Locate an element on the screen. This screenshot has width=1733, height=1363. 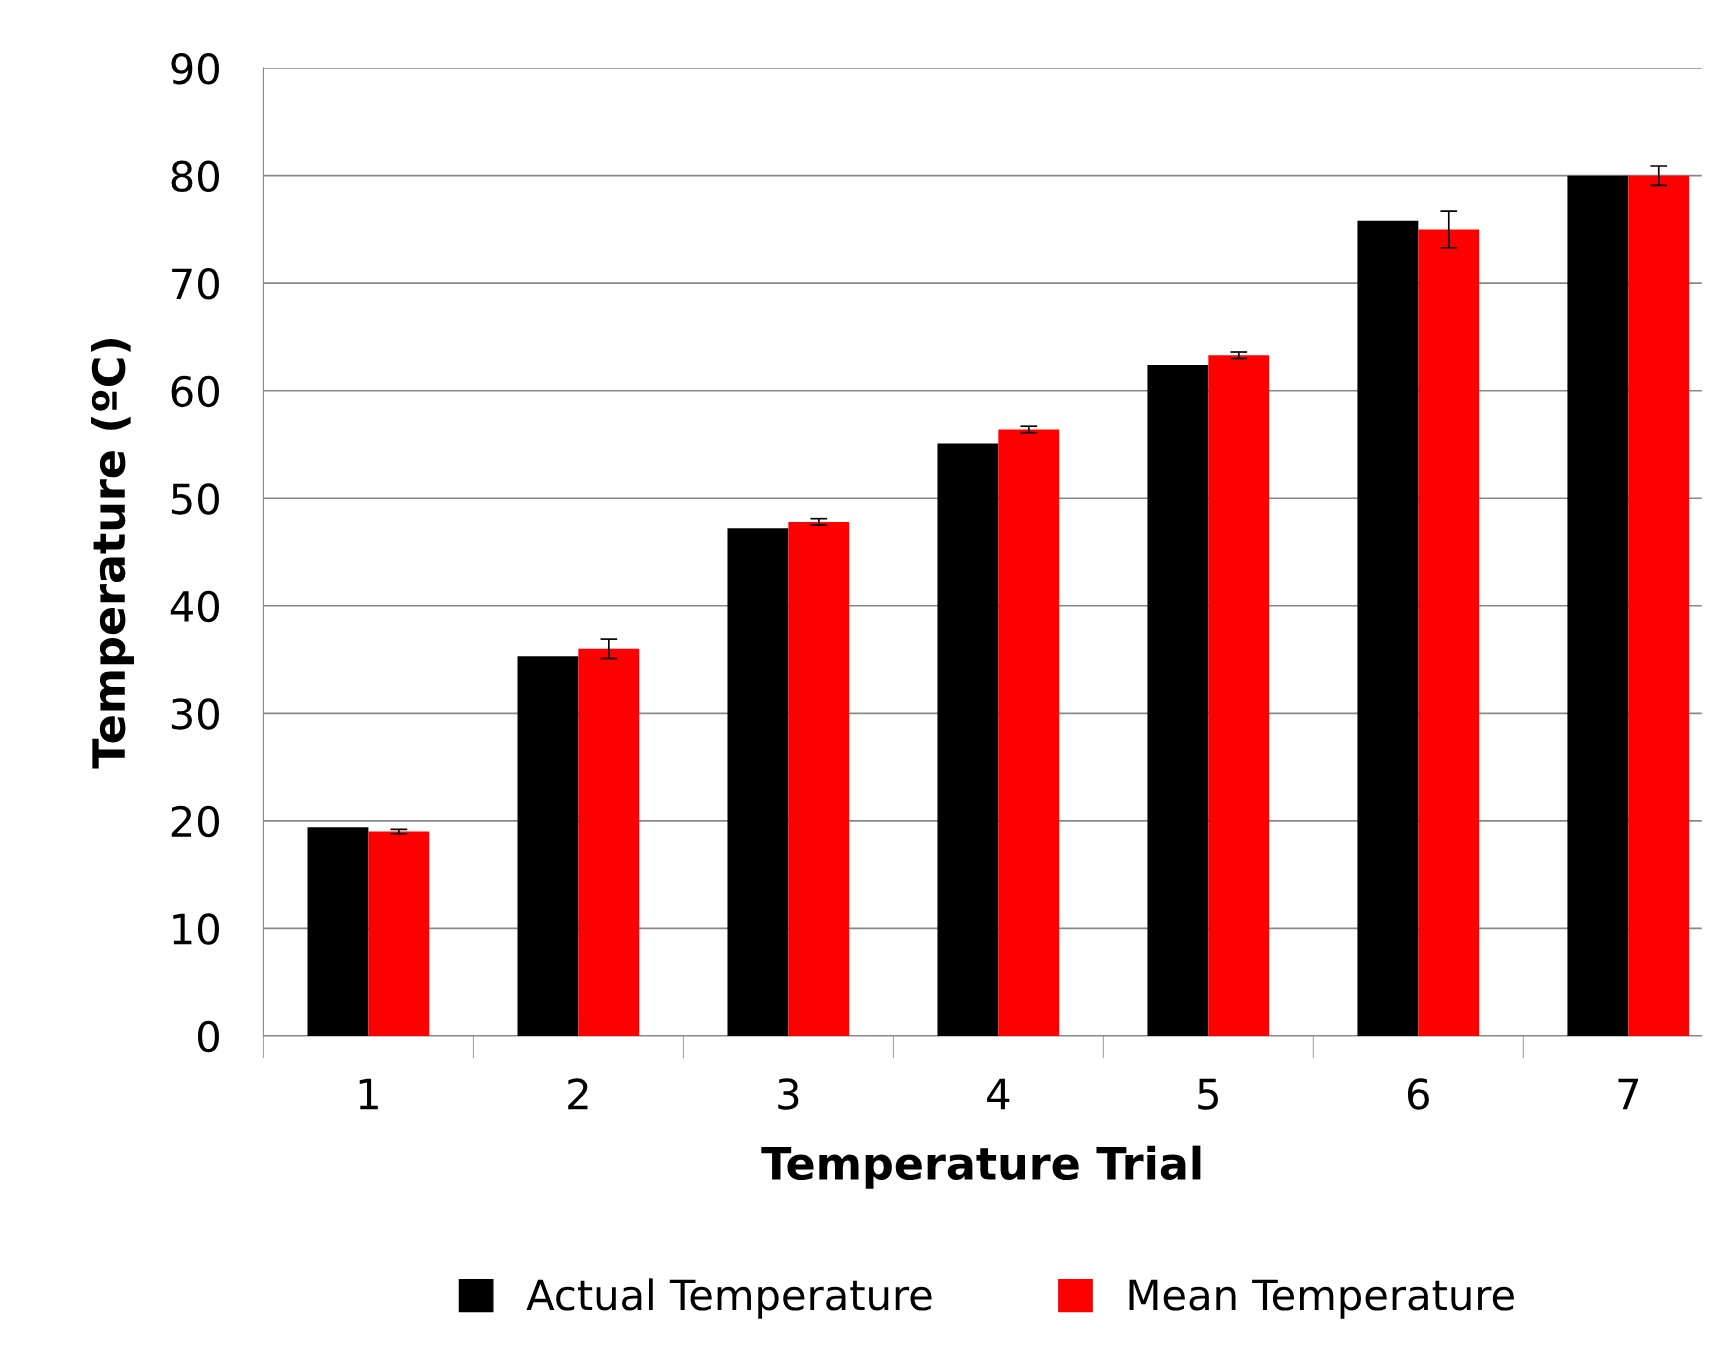
legend-label: Actual Temperature is located at coordinates (729, 1298).